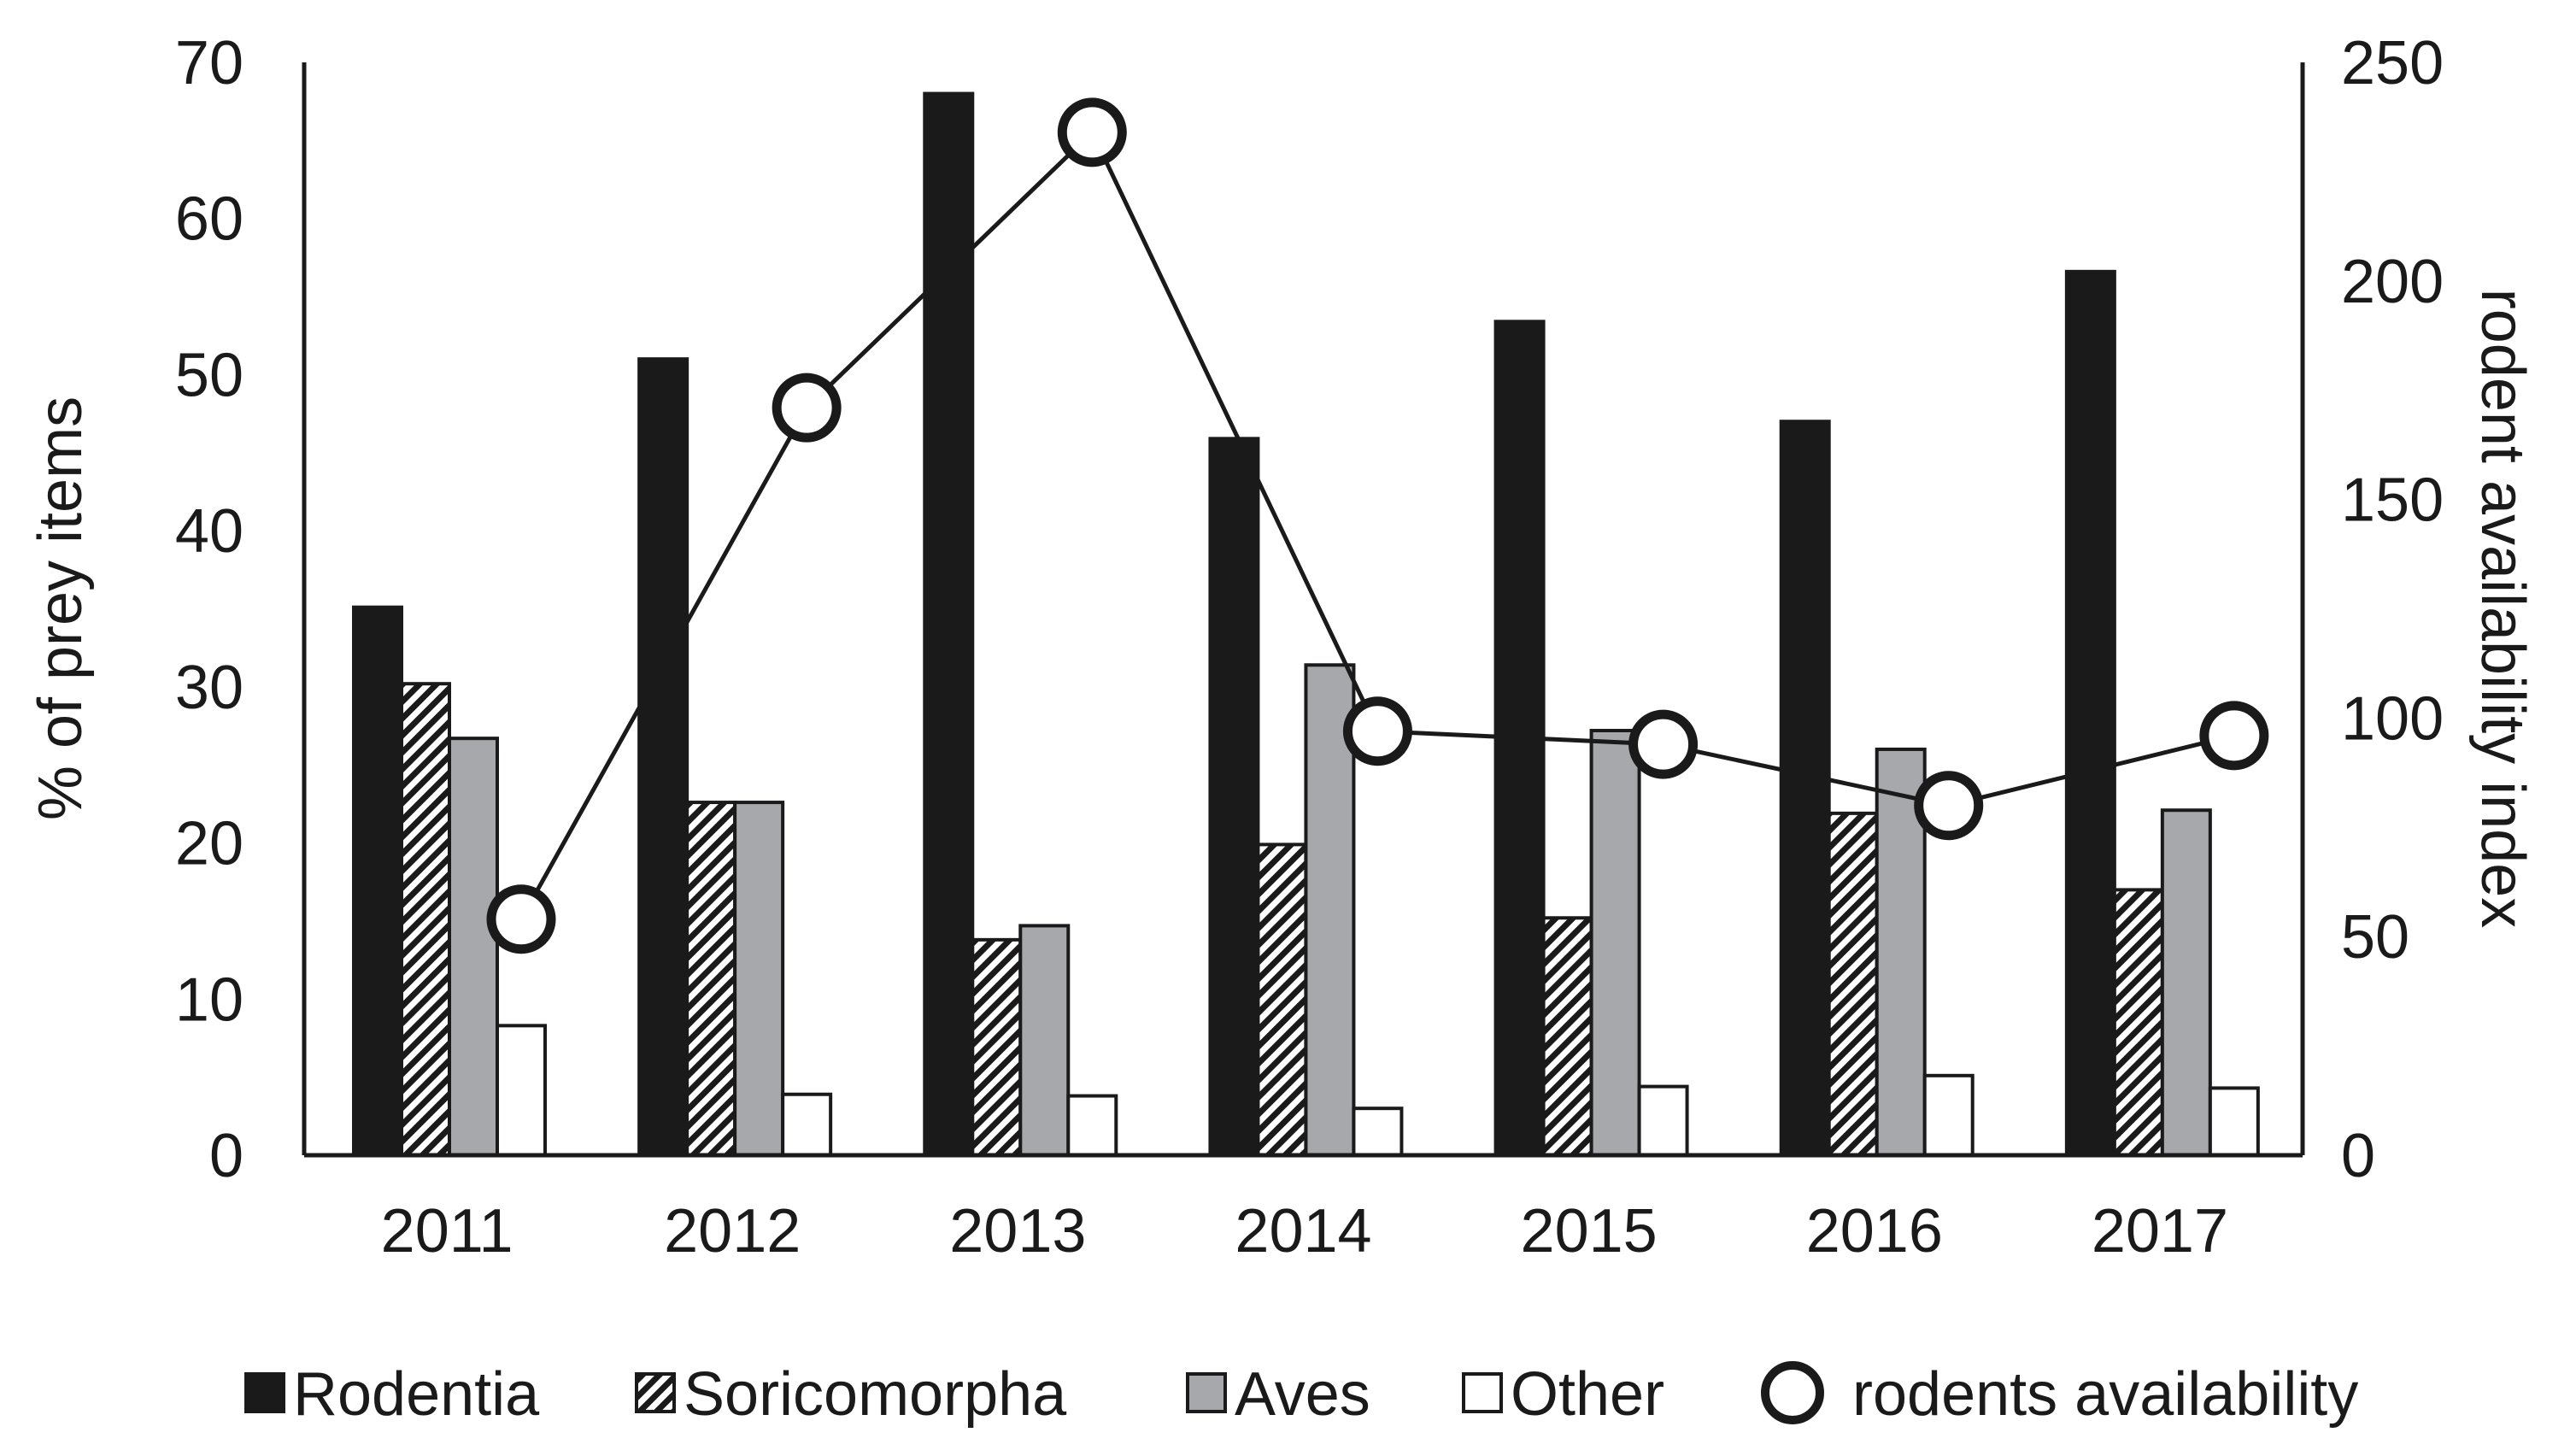  What do you see at coordinates (1567, 1037) in the screenshot?
I see `bar-soricomorpha-2015` at bounding box center [1567, 1037].